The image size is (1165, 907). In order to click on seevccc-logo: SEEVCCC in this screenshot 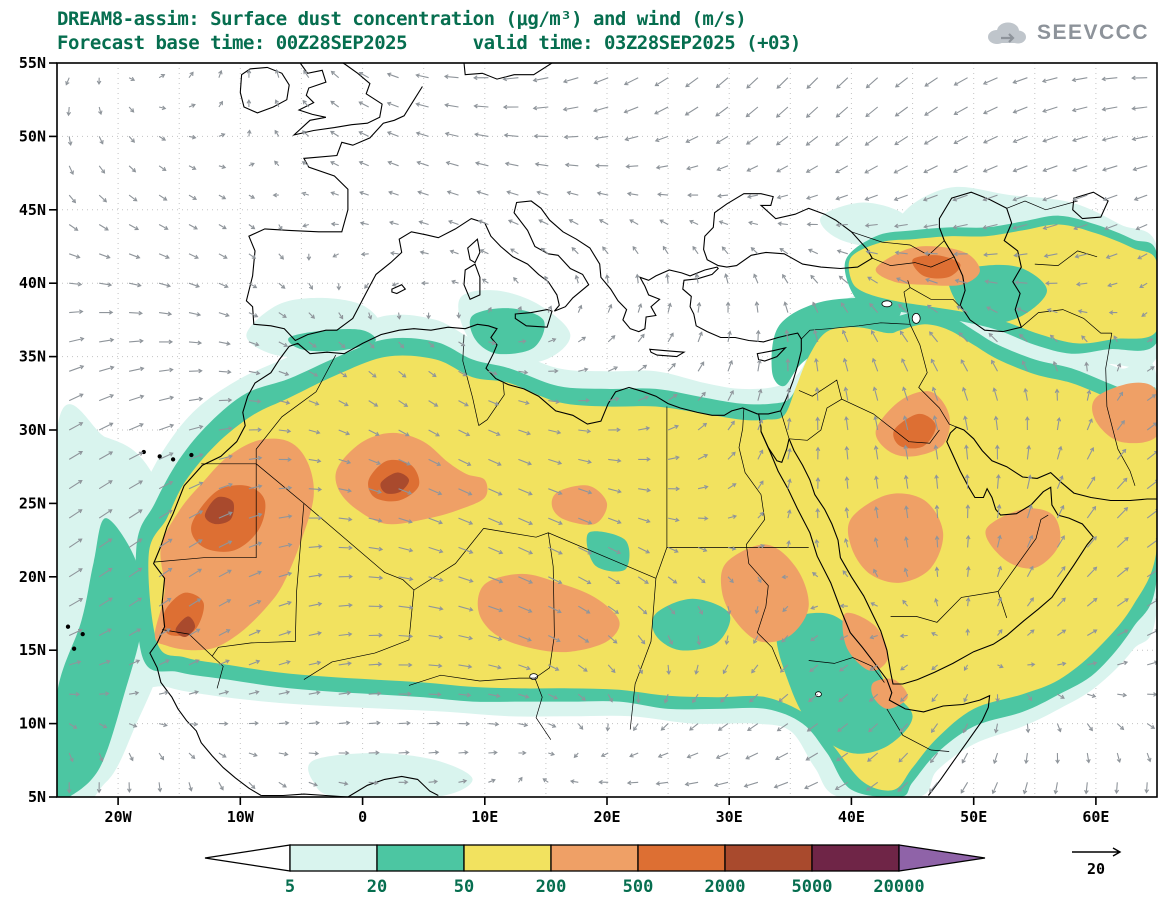, I will do `click(1066, 33)`.